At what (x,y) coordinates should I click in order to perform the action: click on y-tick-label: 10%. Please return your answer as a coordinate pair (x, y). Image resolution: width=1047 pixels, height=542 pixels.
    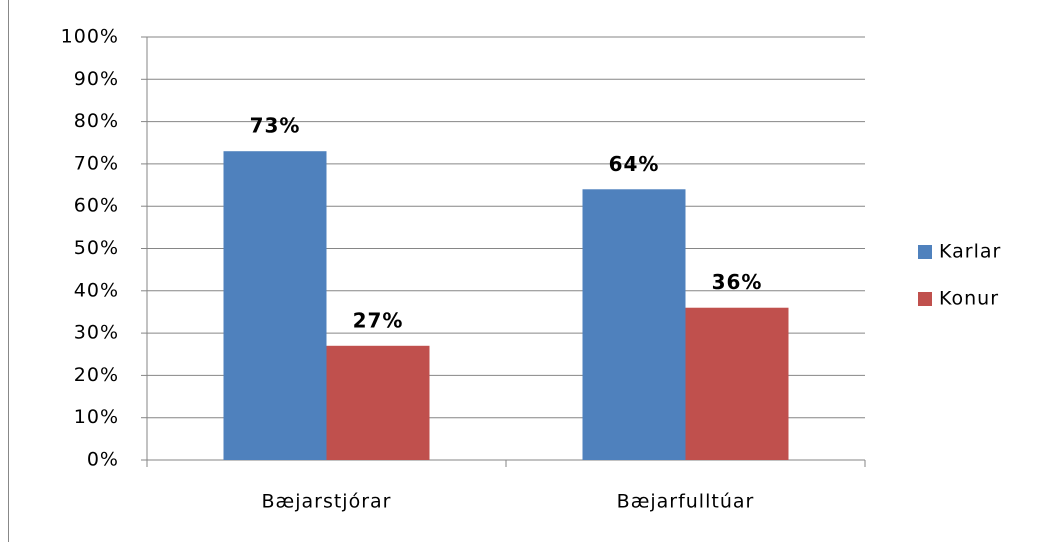
    Looking at the image, I should click on (96, 417).